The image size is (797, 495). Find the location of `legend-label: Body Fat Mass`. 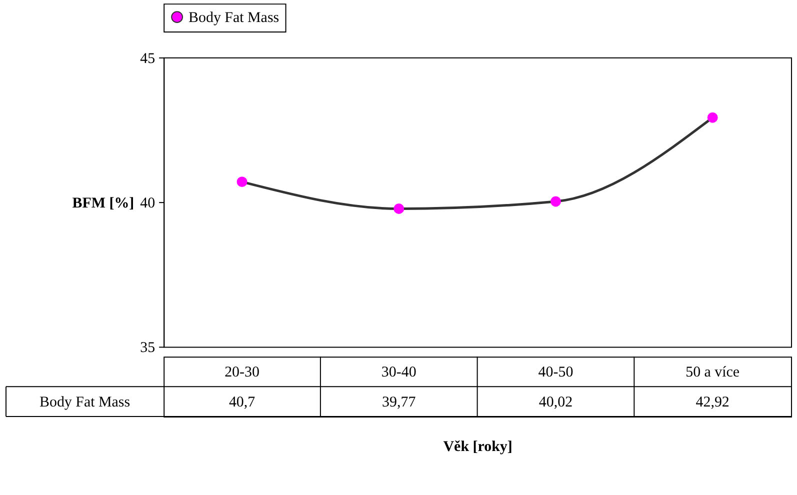

legend-label: Body Fat Mass is located at coordinates (234, 18).